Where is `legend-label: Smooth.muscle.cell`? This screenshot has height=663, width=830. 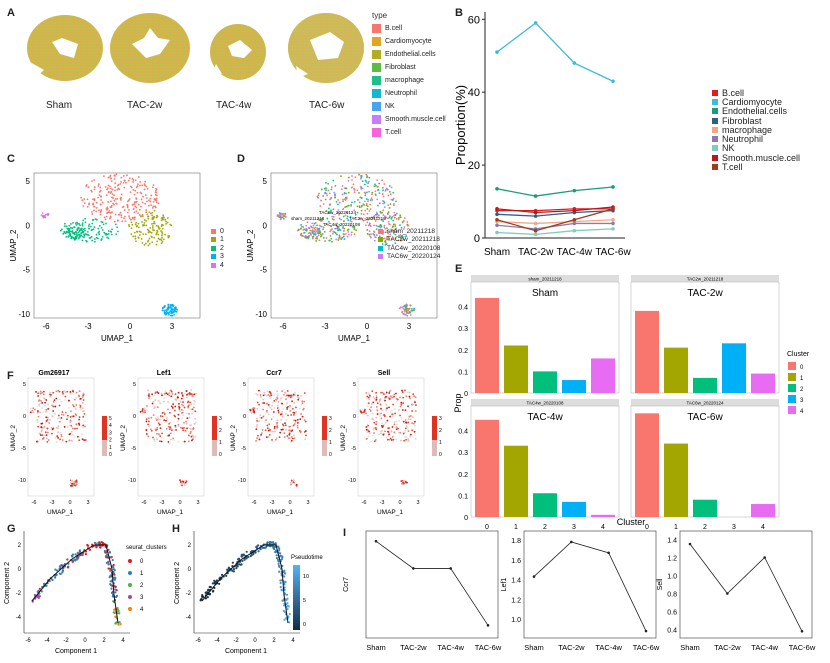 legend-label: Smooth.muscle.cell is located at coordinates (415, 119).